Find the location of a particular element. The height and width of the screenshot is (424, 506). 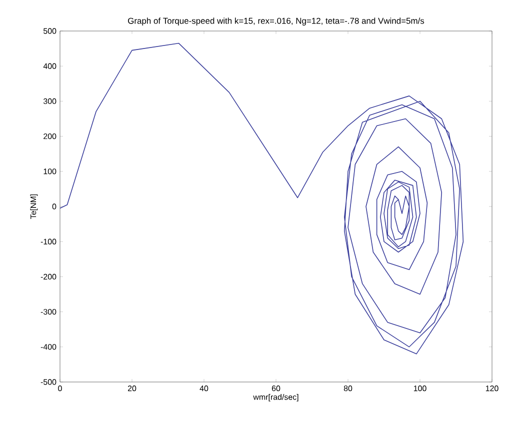

chart-title: Graph of Torque-speed with k=15, rex=.016, Ng=12, teta=-.78 and Vwind=5m/s is located at coordinates (276, 22).